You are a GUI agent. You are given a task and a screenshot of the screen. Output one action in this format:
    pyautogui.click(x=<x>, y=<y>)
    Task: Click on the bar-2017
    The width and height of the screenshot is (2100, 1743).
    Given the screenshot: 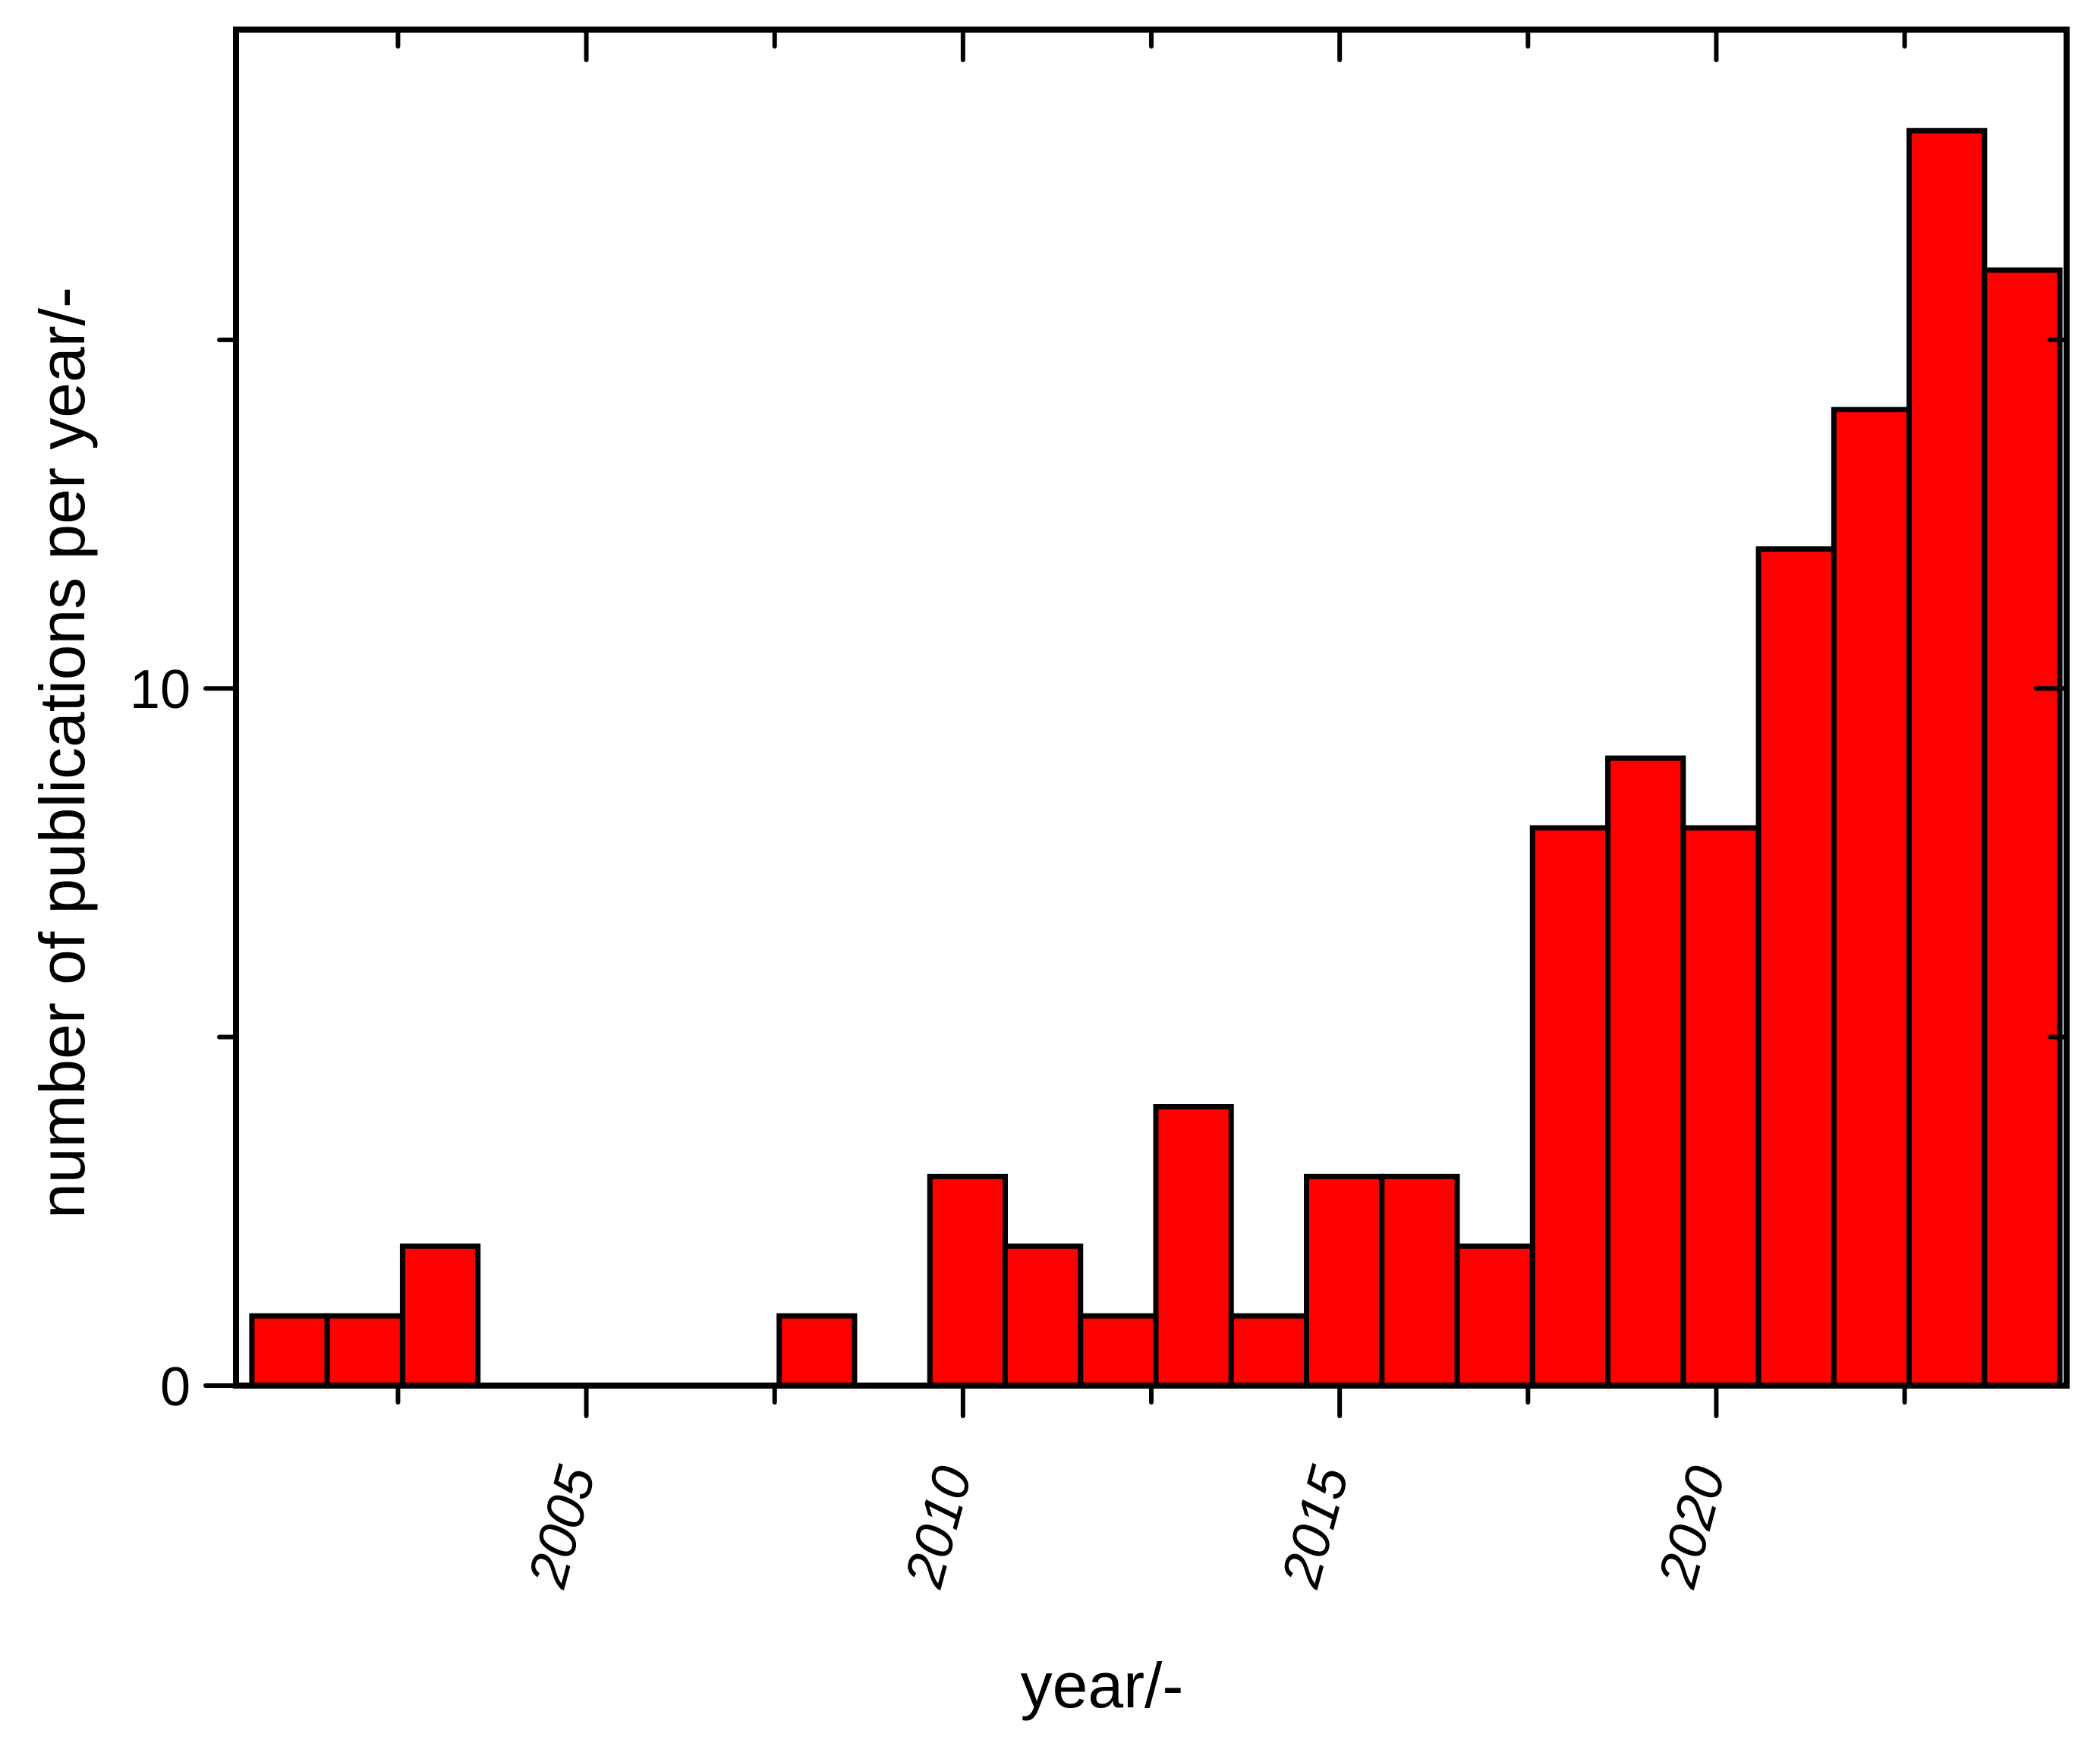 What is the action you would take?
    pyautogui.click(x=1495, y=1316)
    